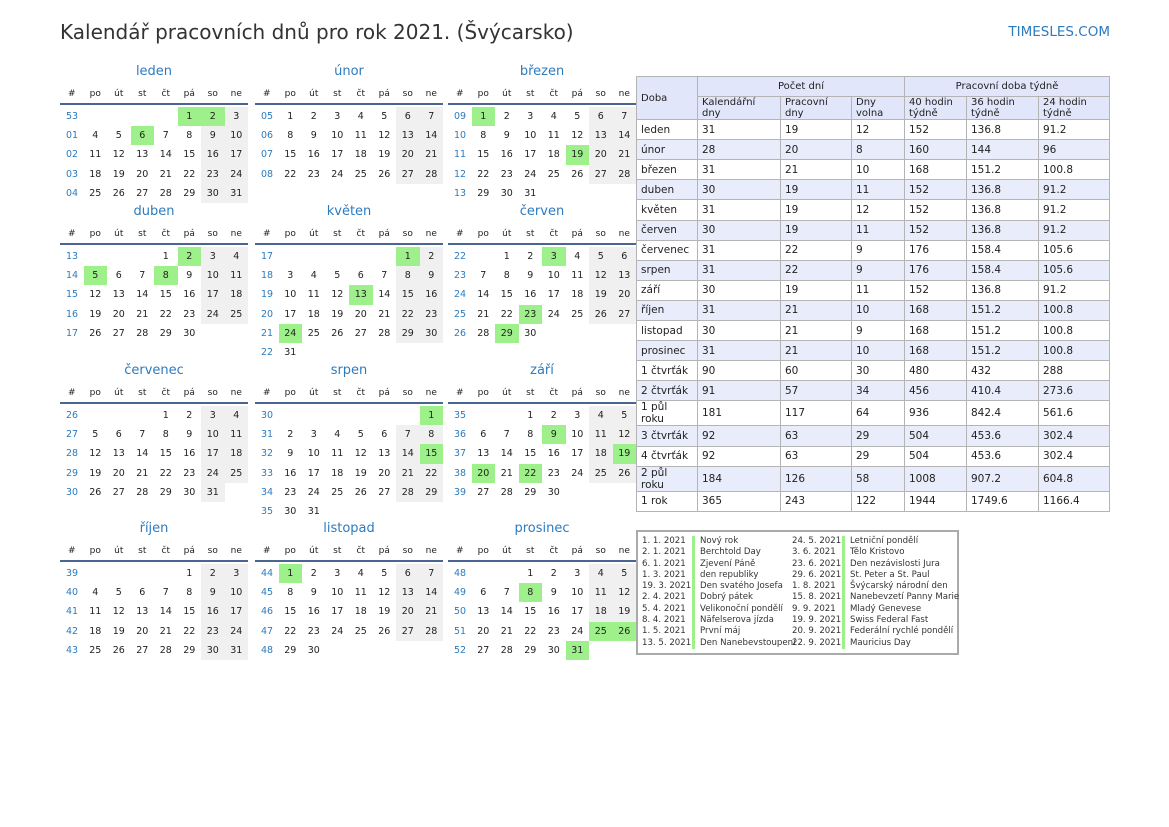  Describe the element at coordinates (290, 155) in the screenshot. I see `day-cell: 15` at that location.